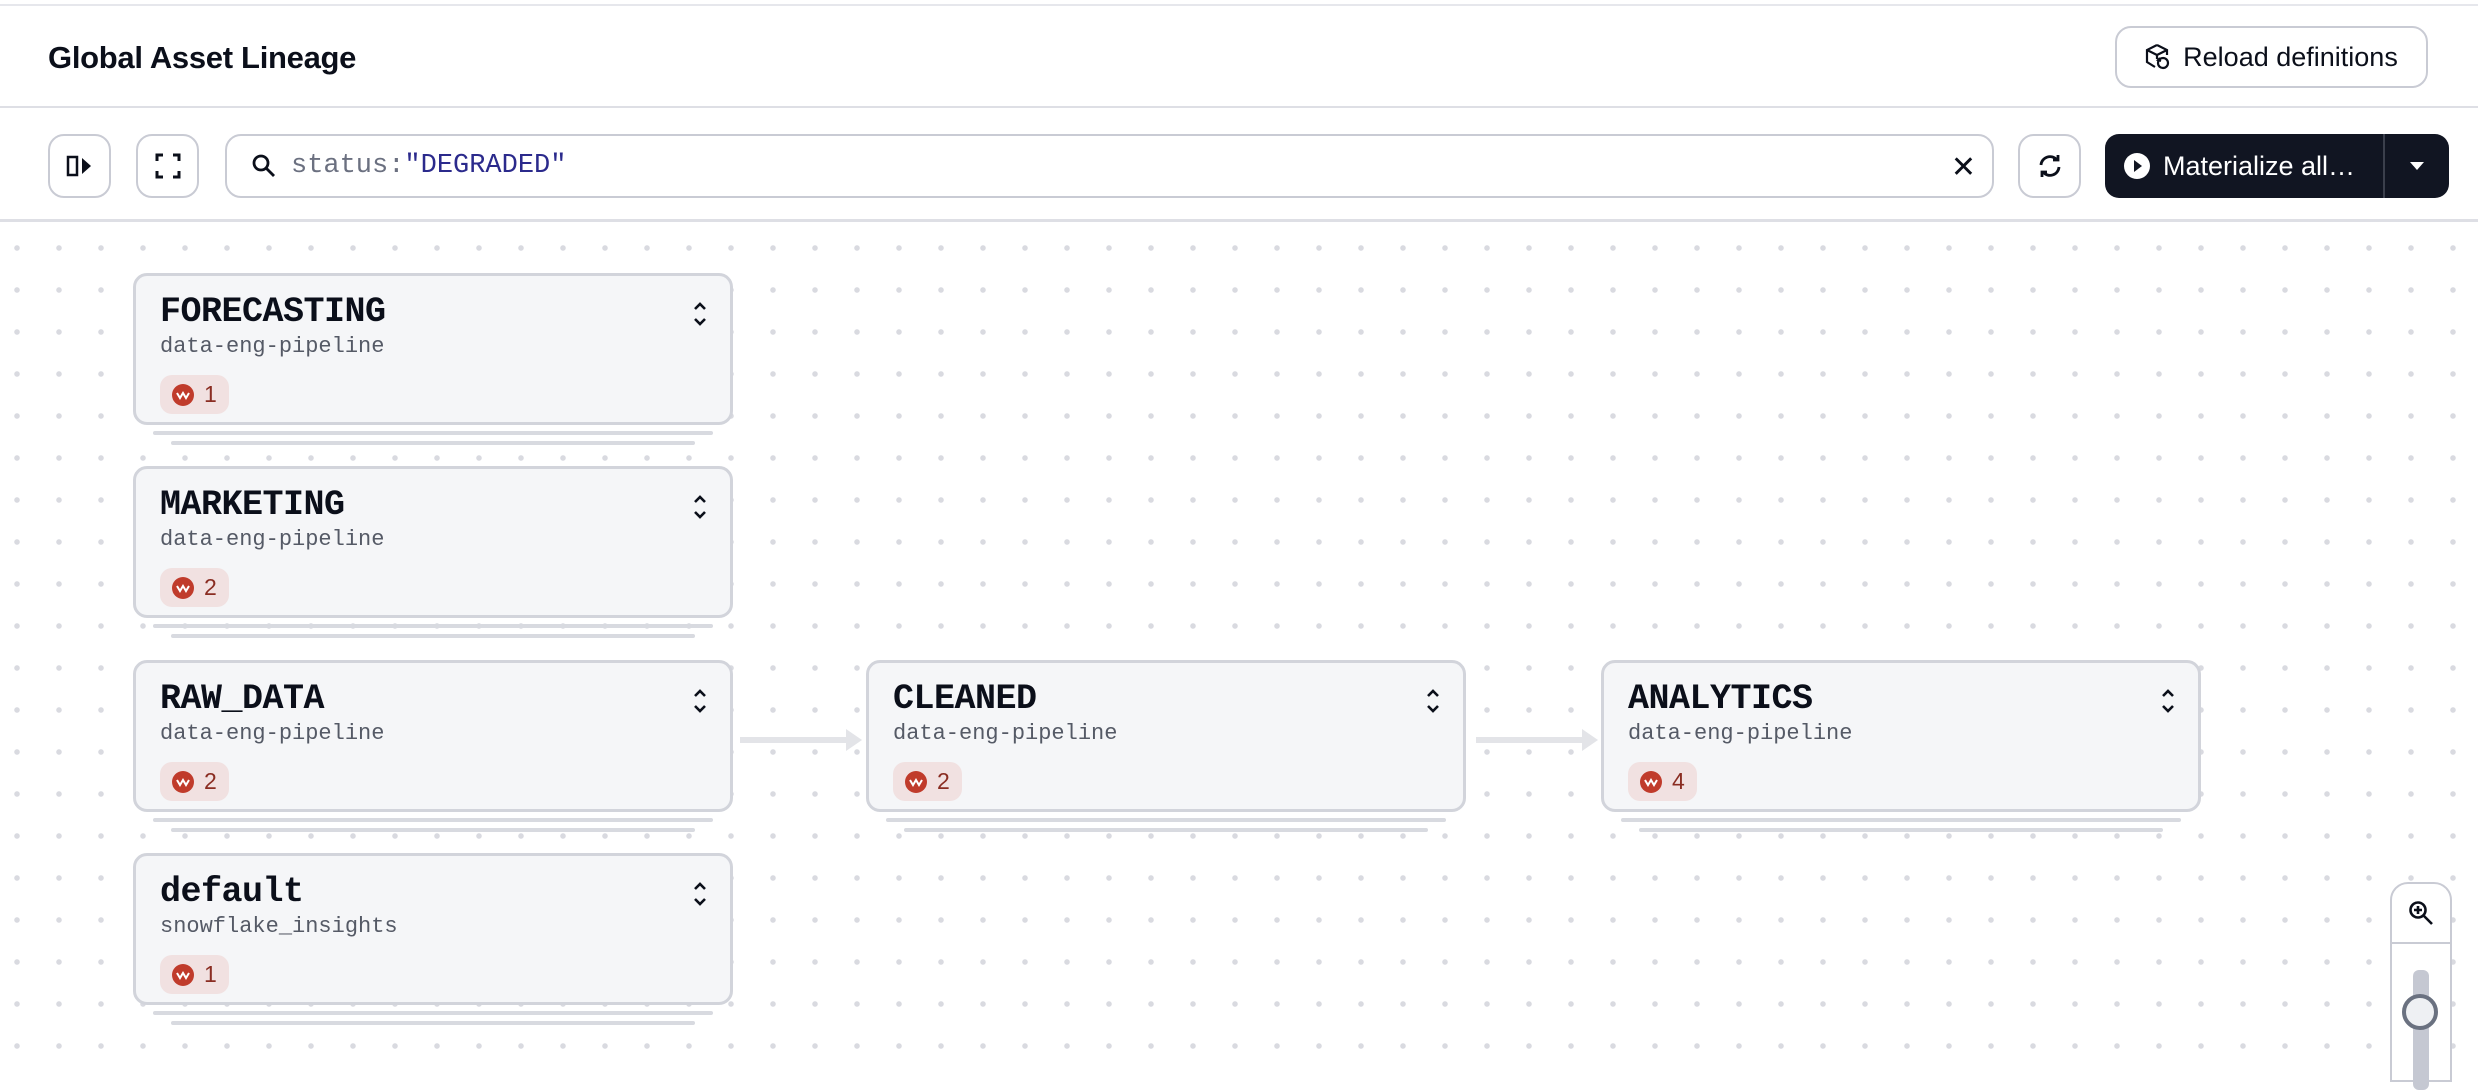  I want to click on sidebar-expand-icon, so click(78, 166).